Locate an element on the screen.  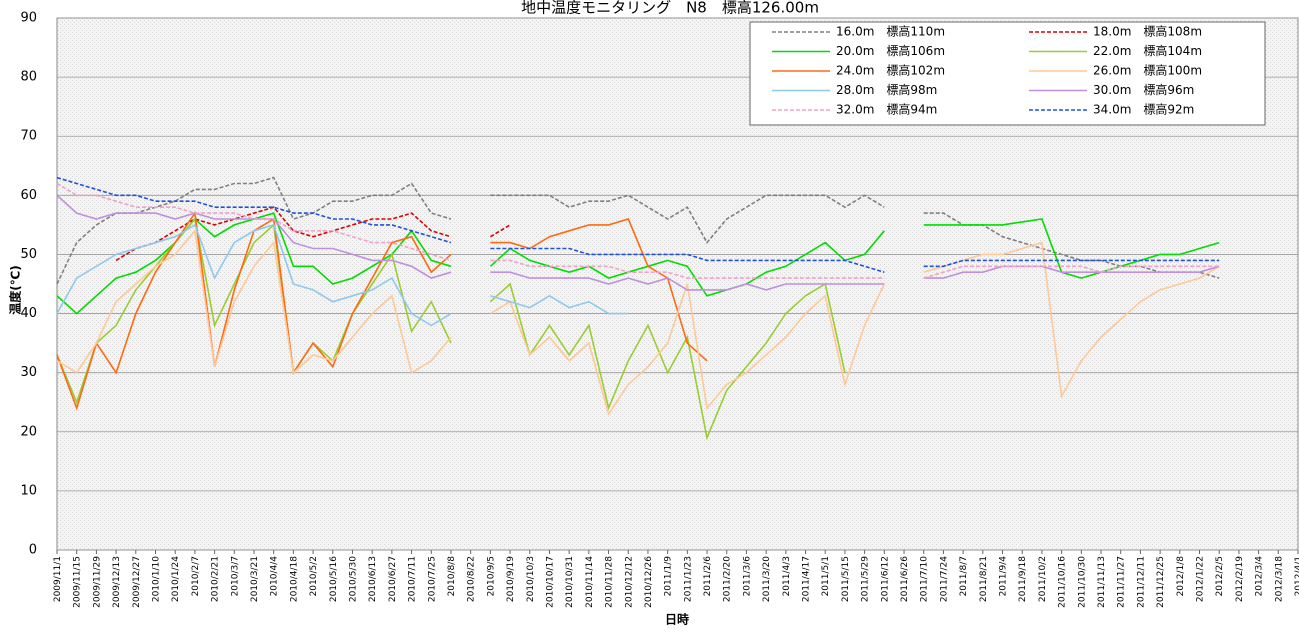
x-tick-label: 2011/9/4 is located at coordinates (1004, 576).